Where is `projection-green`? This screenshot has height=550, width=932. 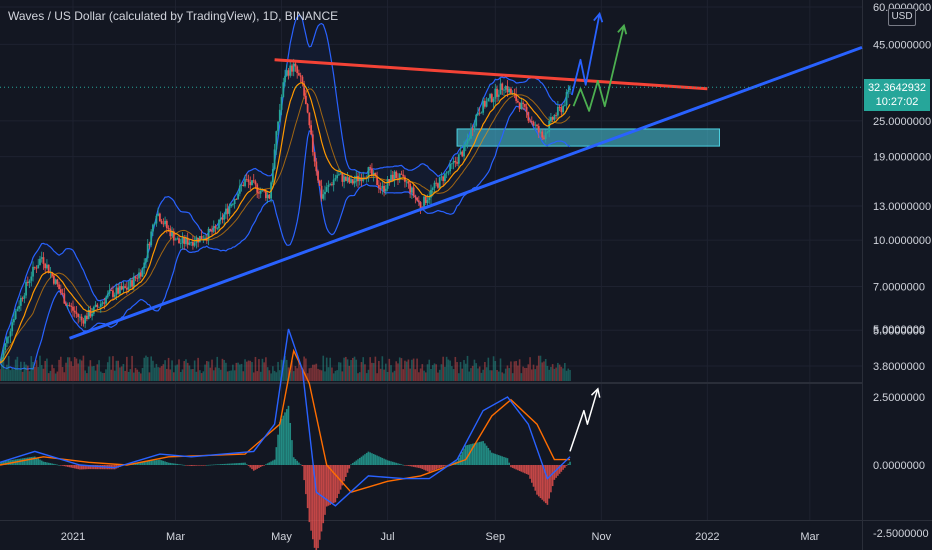 projection-green is located at coordinates (598, 68).